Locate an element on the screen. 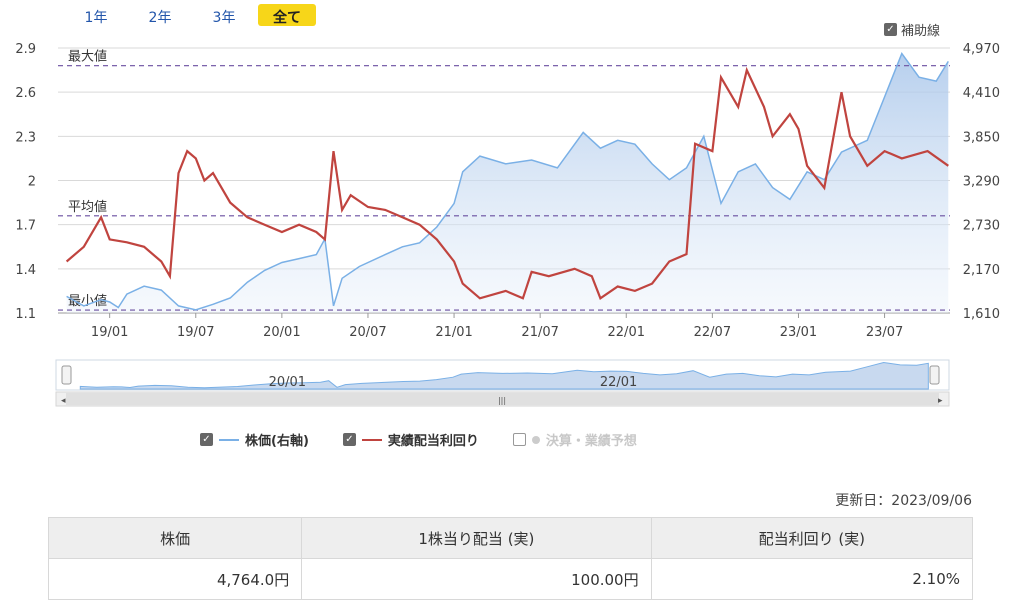 The image size is (1024, 600). scroll-right-arrow-icon: ▸ is located at coordinates (940, 401).